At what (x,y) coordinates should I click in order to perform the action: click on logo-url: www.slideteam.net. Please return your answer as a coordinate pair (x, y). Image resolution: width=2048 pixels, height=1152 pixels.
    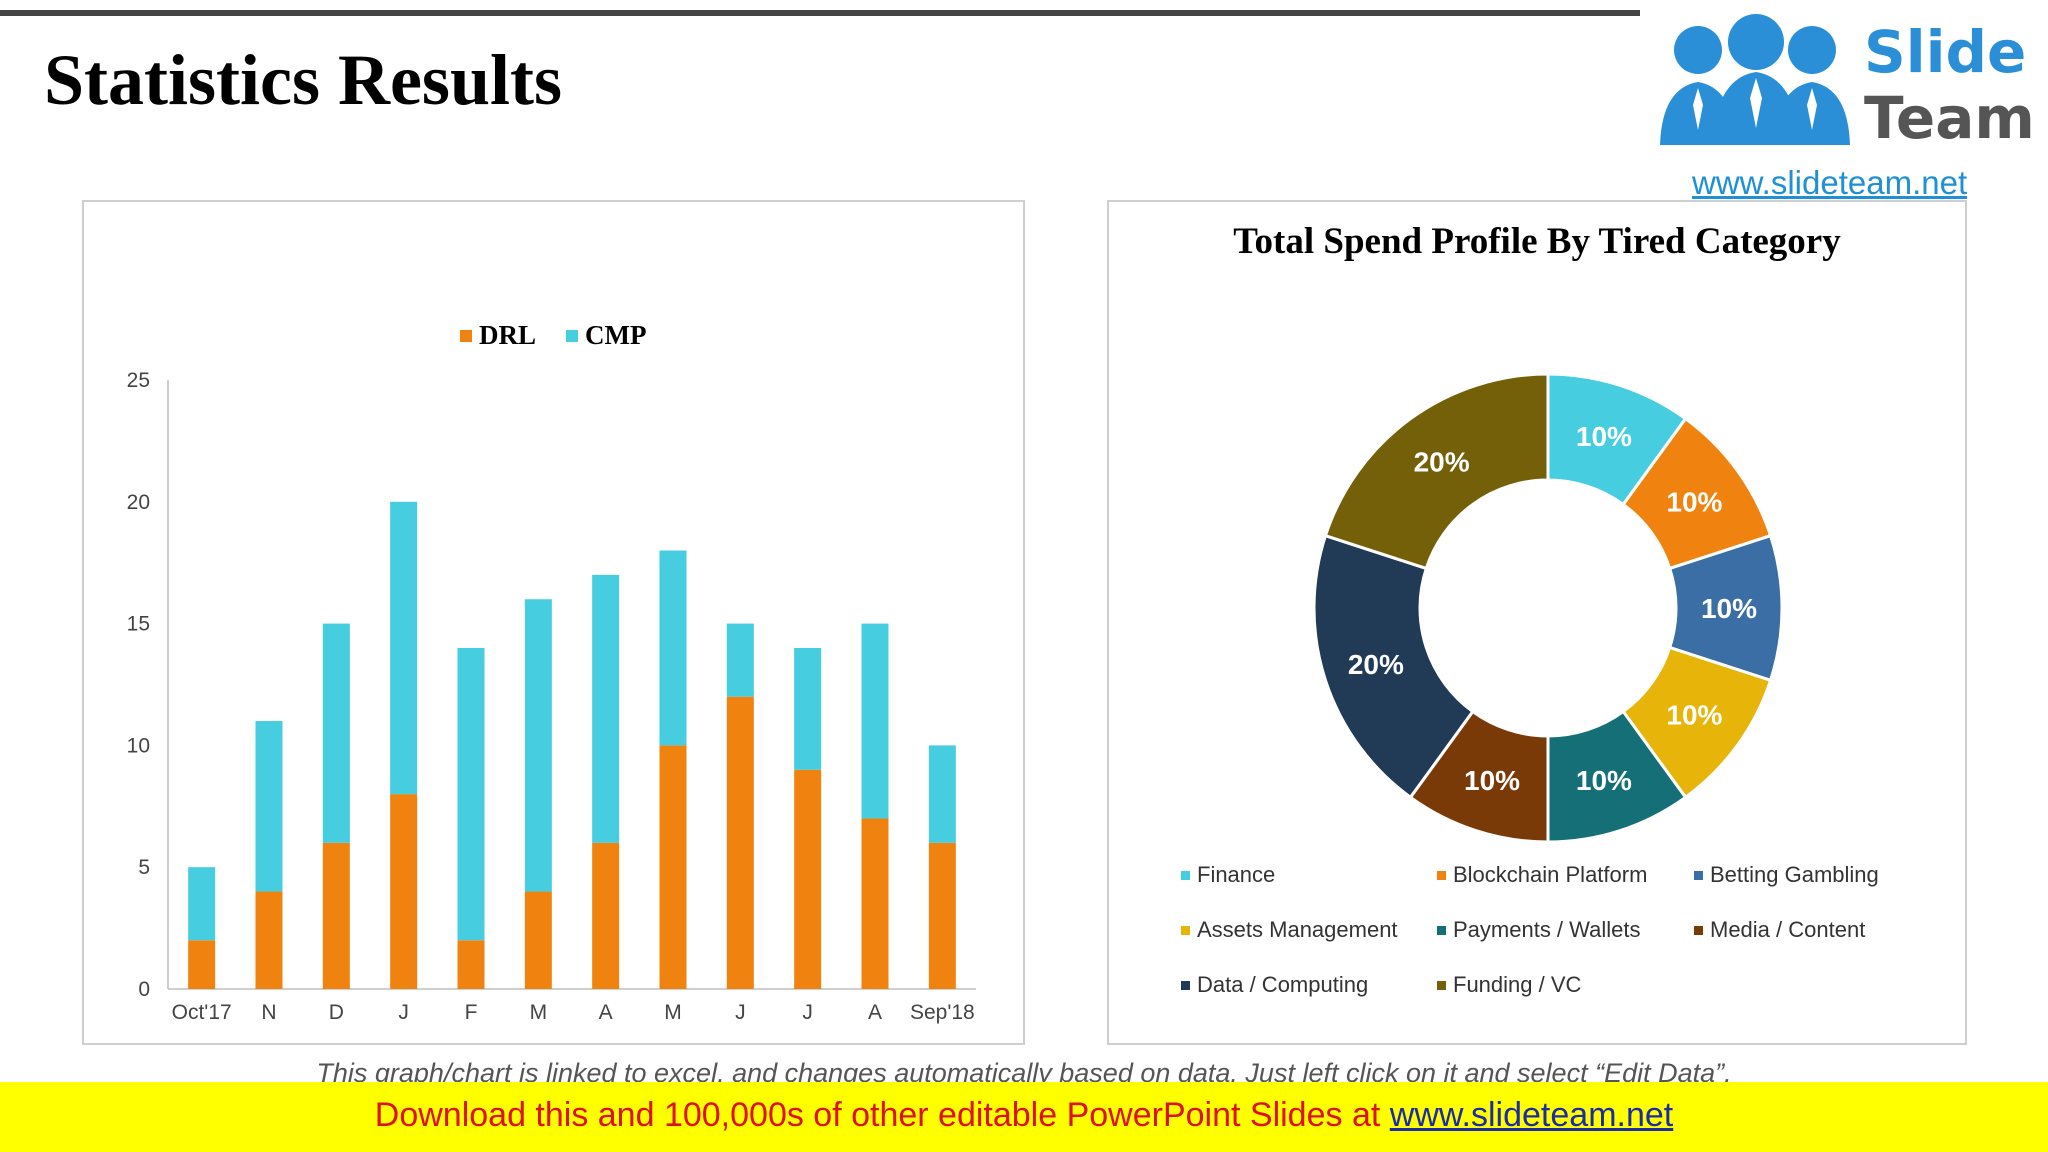
    Looking at the image, I should click on (1830, 182).